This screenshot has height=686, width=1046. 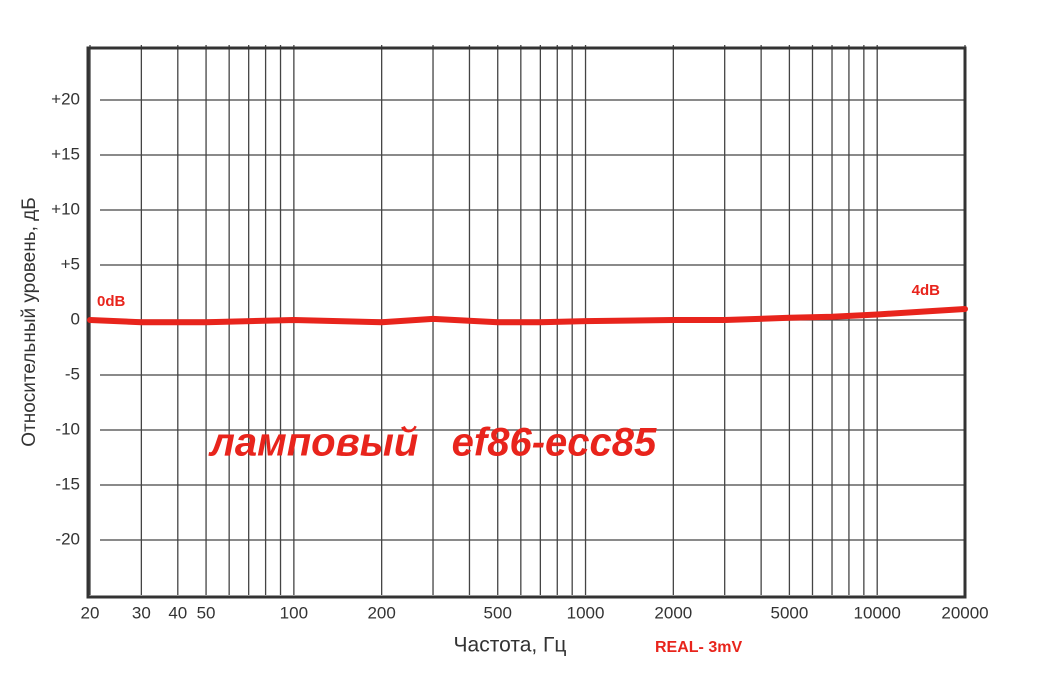 I want to click on y-tick-label: +15, so click(x=65, y=153).